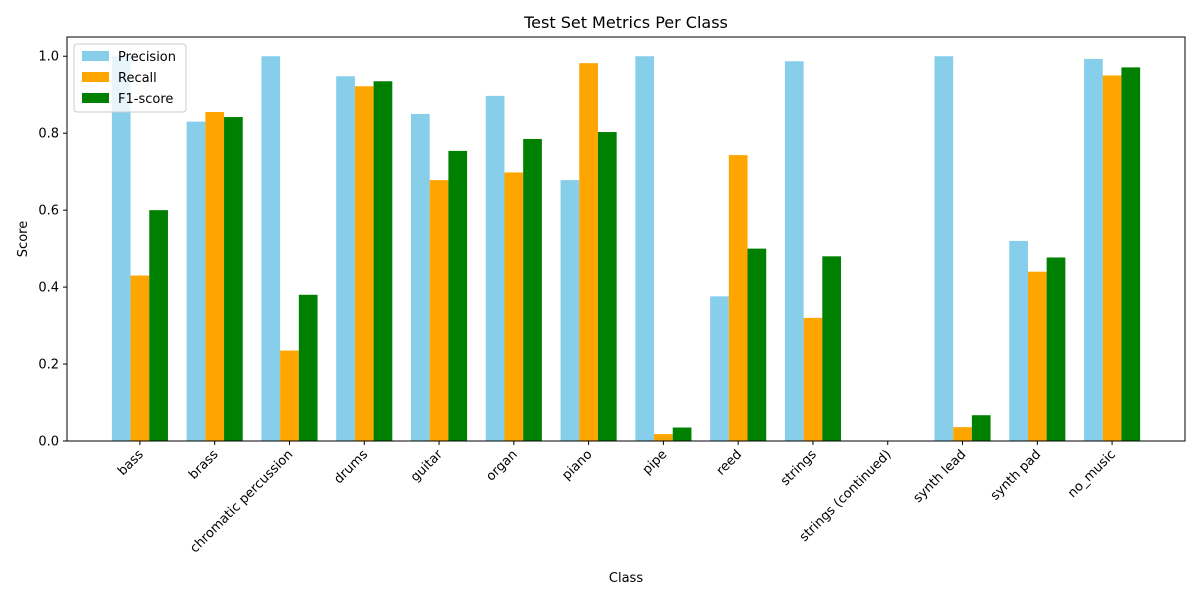 Image resolution: width=1200 pixels, height=600 pixels. I want to click on y-tick-label: 0.4, so click(48, 288).